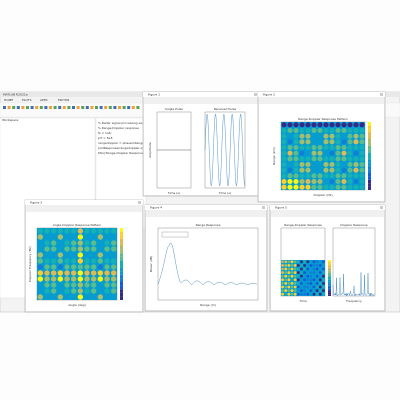  Describe the element at coordinates (150, 150) in the screenshot. I see `y-label: Amplitude` at that location.